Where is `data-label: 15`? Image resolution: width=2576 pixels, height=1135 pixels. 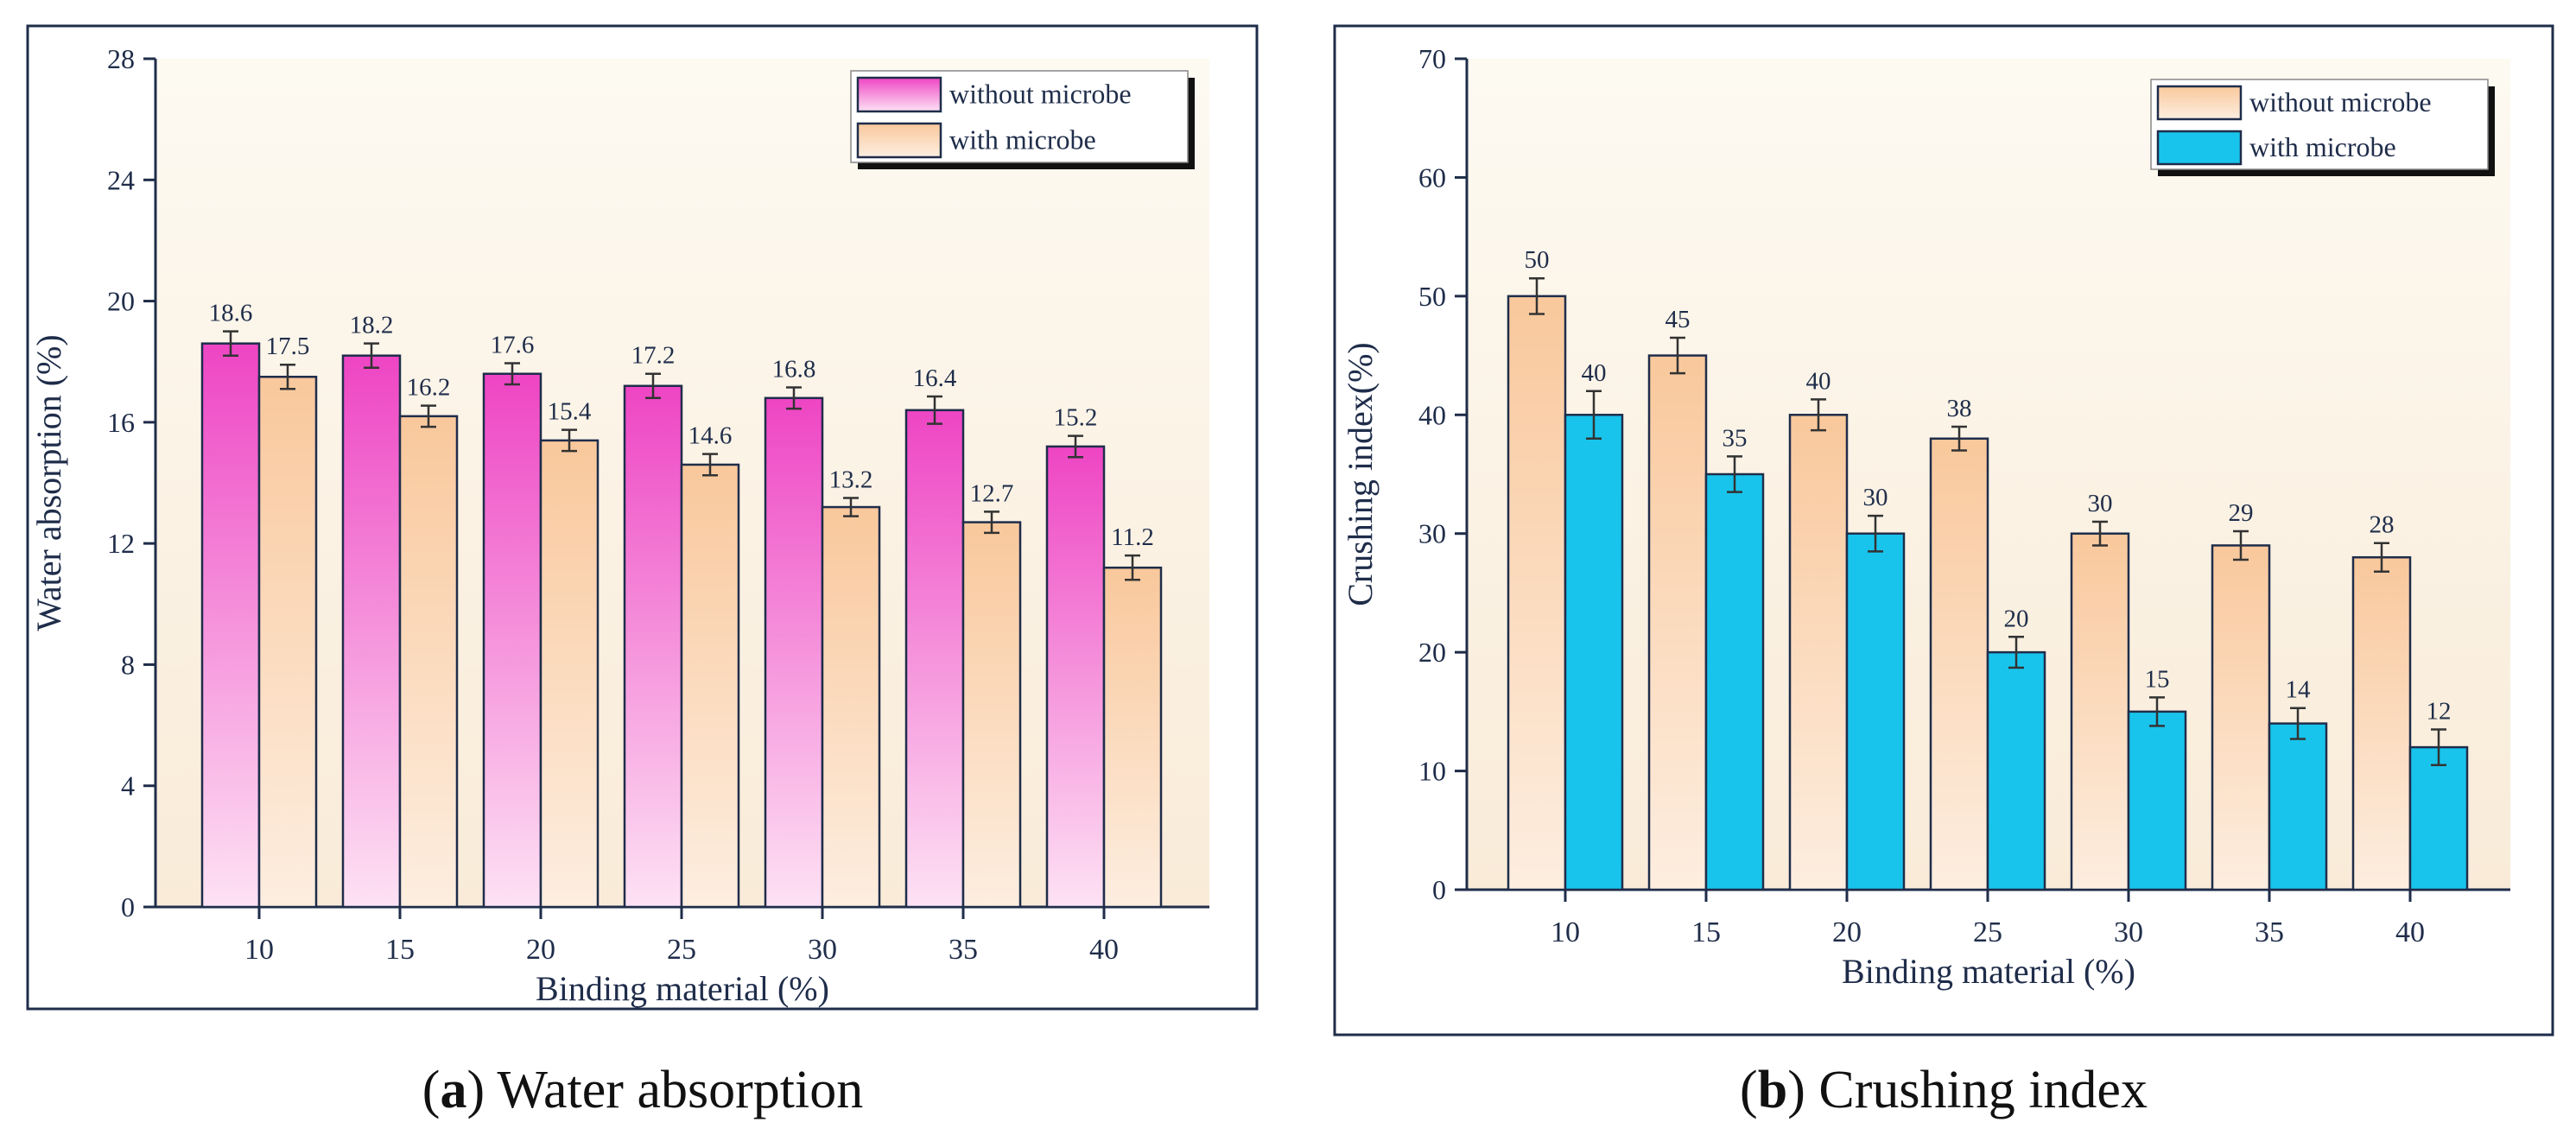
data-label: 15 is located at coordinates (2157, 679).